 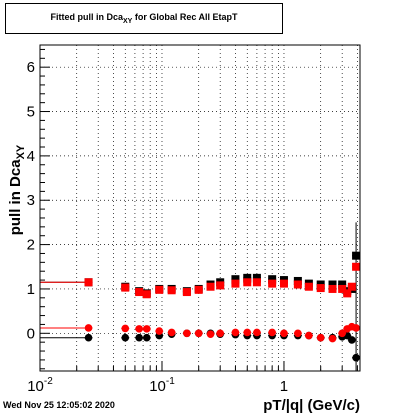 What do you see at coordinates (31, 67) in the screenshot?
I see `y-tick-label: 6` at bounding box center [31, 67].